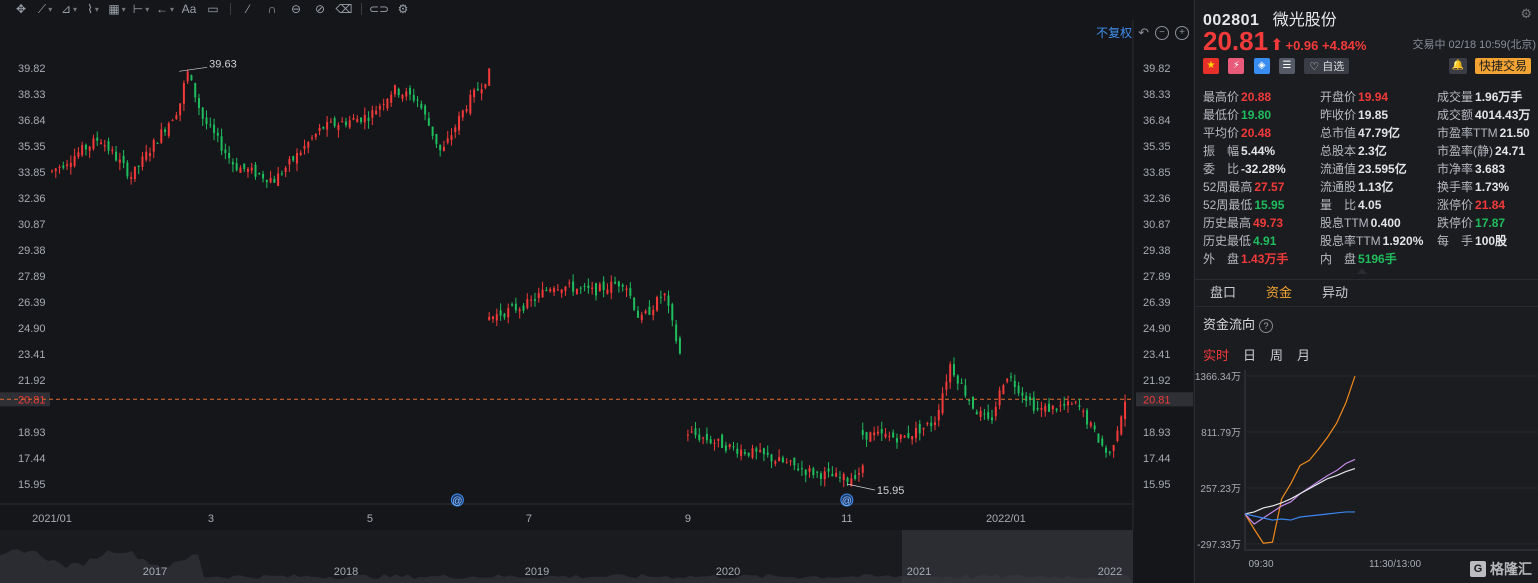  Describe the element at coordinates (1370, 151) in the screenshot. I see `quote-row: 振 幅 5.44% 总股本 2.3亿 市盈率(静) 24.71` at that location.